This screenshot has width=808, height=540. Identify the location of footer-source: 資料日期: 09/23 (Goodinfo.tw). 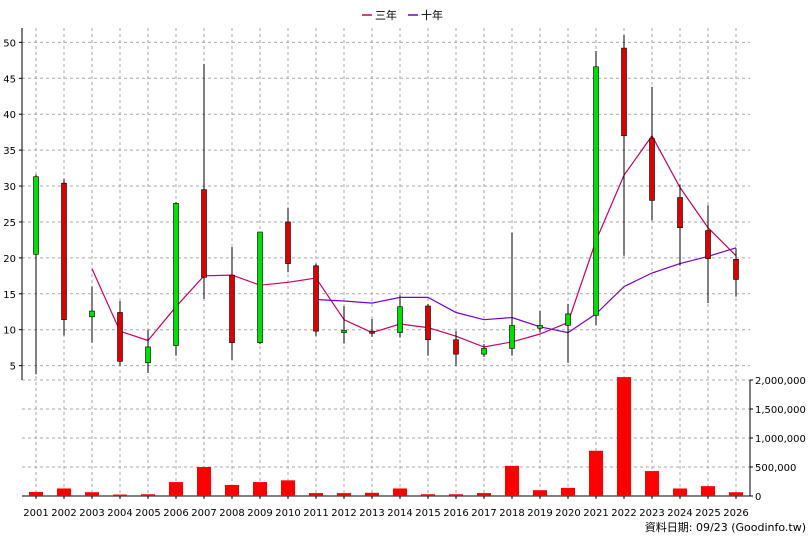
(725, 527).